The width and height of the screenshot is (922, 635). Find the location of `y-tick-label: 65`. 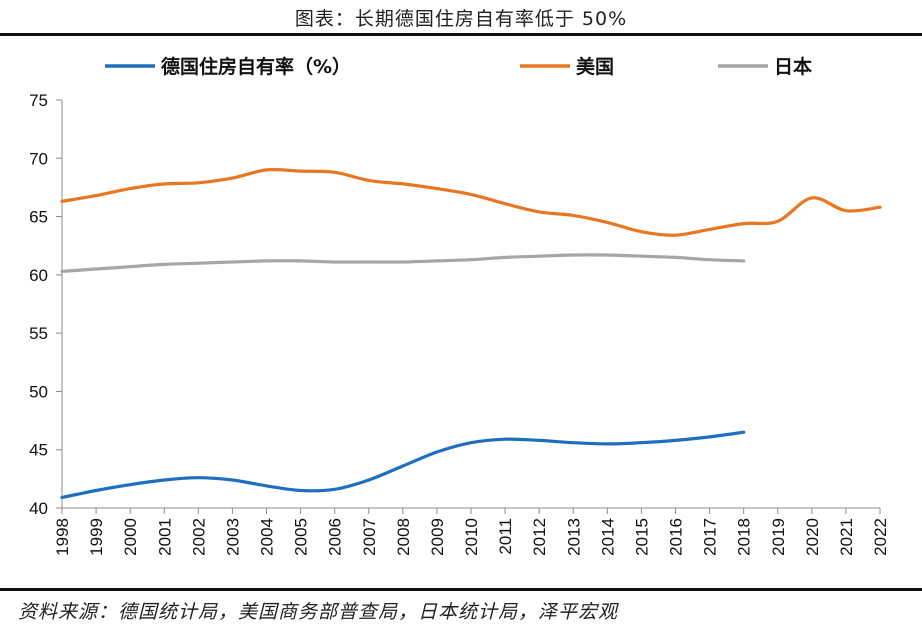

y-tick-label: 65 is located at coordinates (38, 217).